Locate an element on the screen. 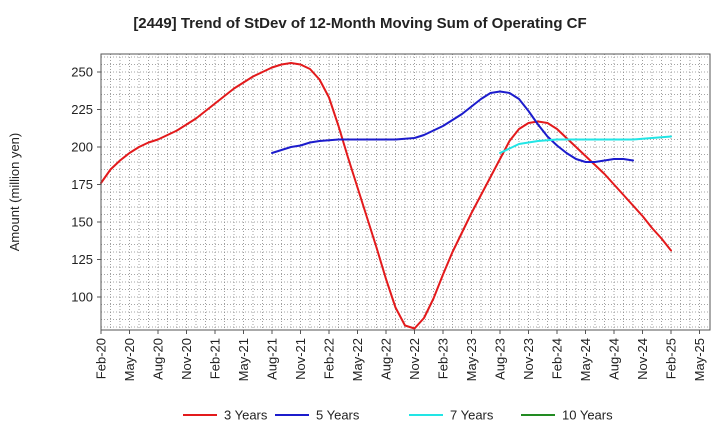  x-tick-label: Feb-24 is located at coordinates (557, 358).